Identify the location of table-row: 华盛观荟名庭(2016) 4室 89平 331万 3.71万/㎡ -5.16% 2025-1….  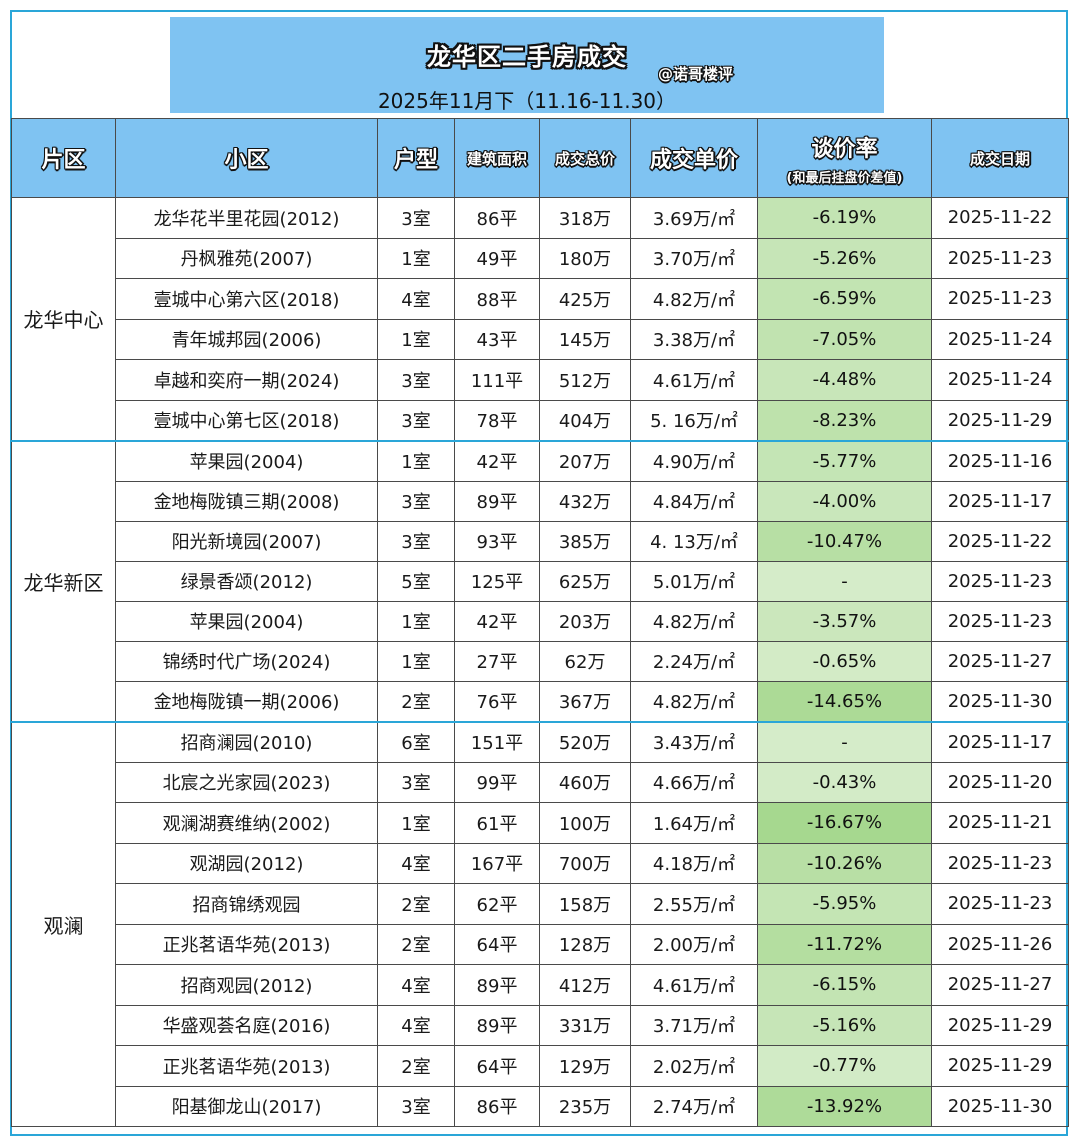
(540, 1025).